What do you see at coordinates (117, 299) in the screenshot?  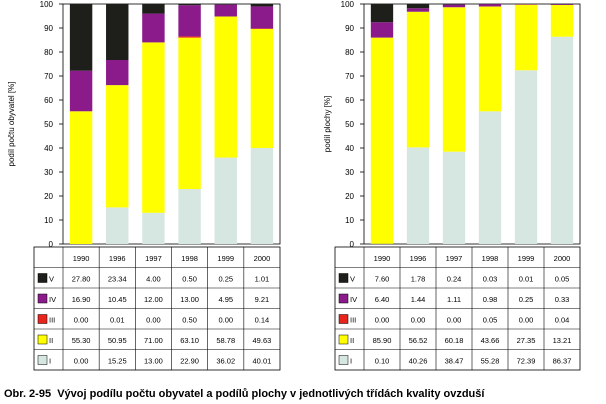 I see `data-label-iv-1996: 10.45` at bounding box center [117, 299].